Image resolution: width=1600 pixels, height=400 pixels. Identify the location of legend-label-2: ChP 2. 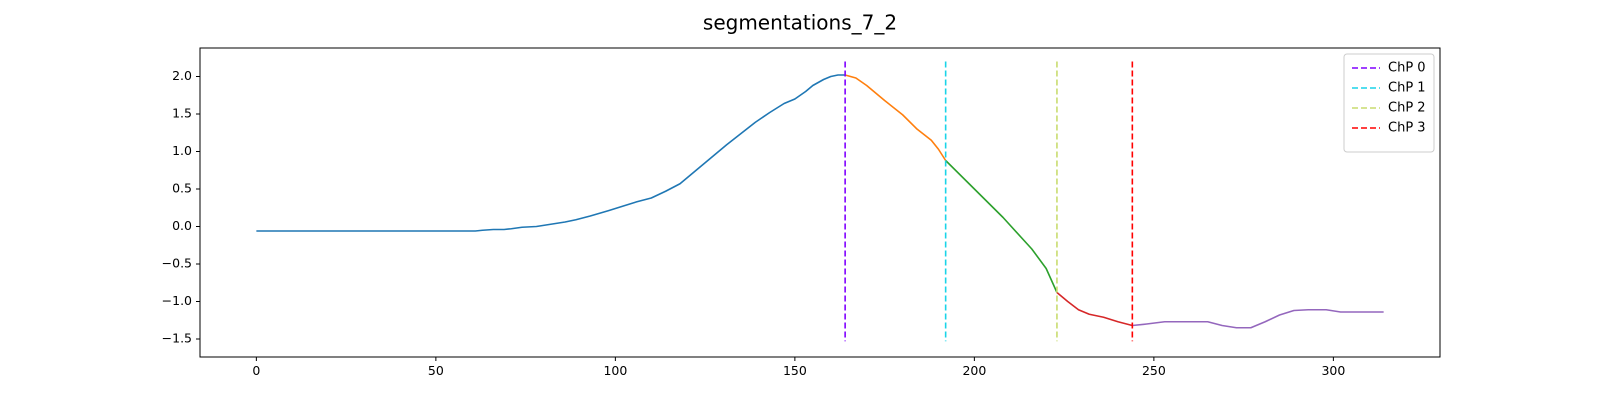
(1407, 108).